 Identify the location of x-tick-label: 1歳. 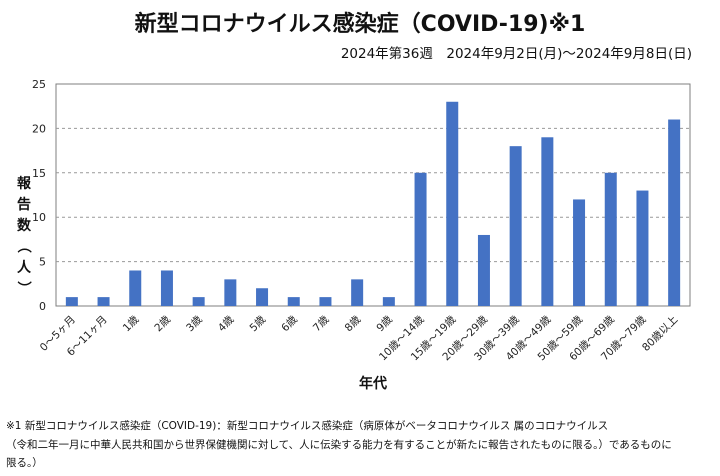
(131, 323).